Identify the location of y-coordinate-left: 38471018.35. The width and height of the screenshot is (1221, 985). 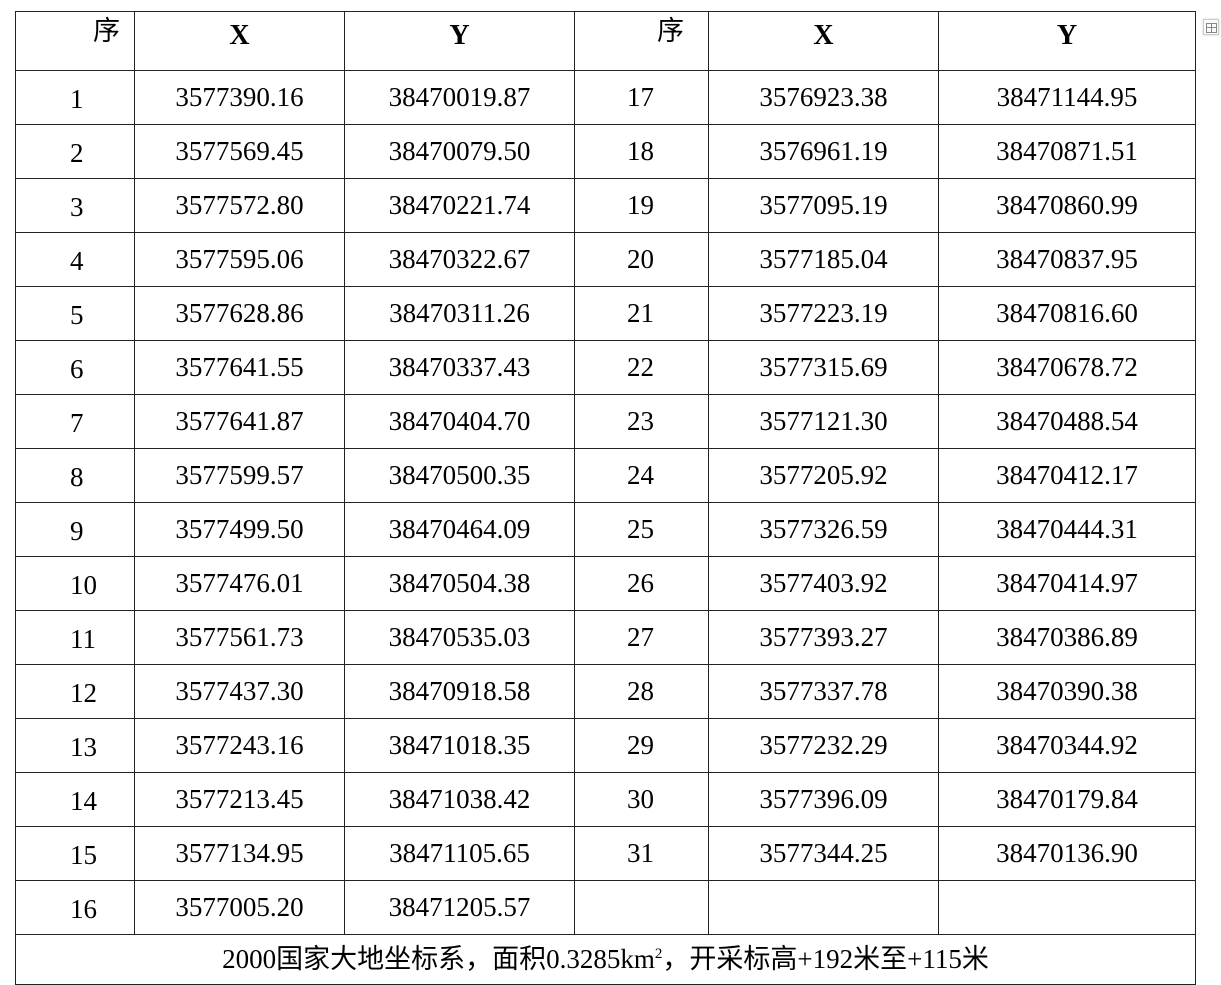
(459, 745).